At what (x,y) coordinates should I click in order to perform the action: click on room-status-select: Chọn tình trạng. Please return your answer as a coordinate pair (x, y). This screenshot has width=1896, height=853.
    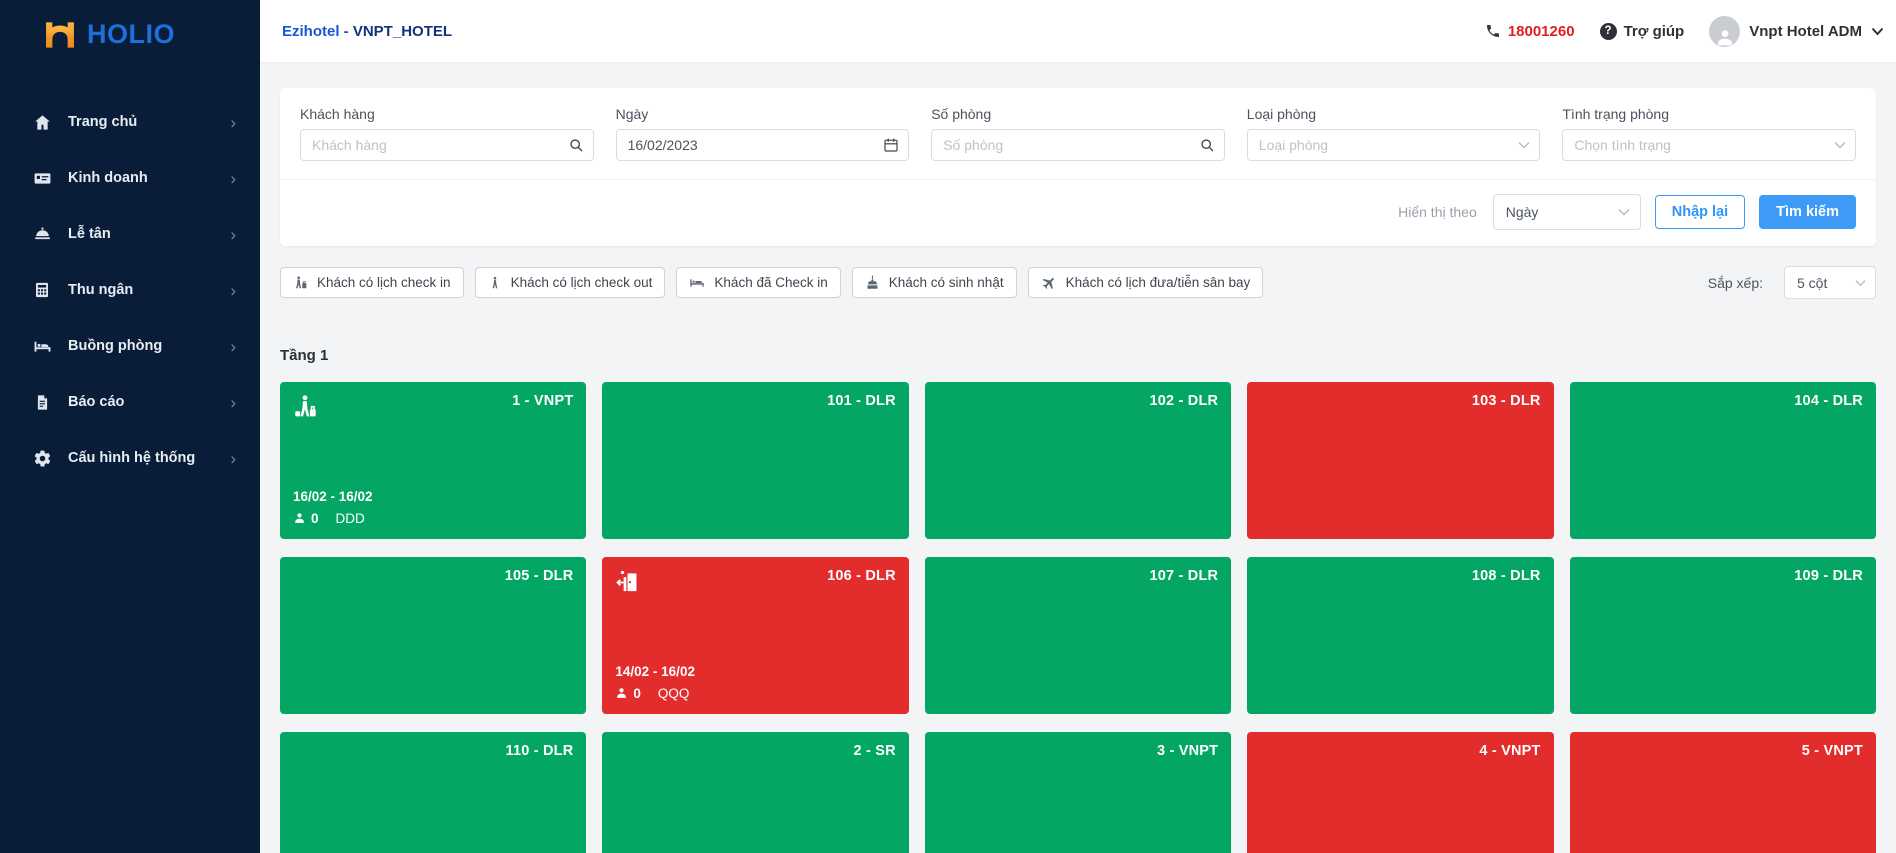
    Looking at the image, I should click on (1709, 145).